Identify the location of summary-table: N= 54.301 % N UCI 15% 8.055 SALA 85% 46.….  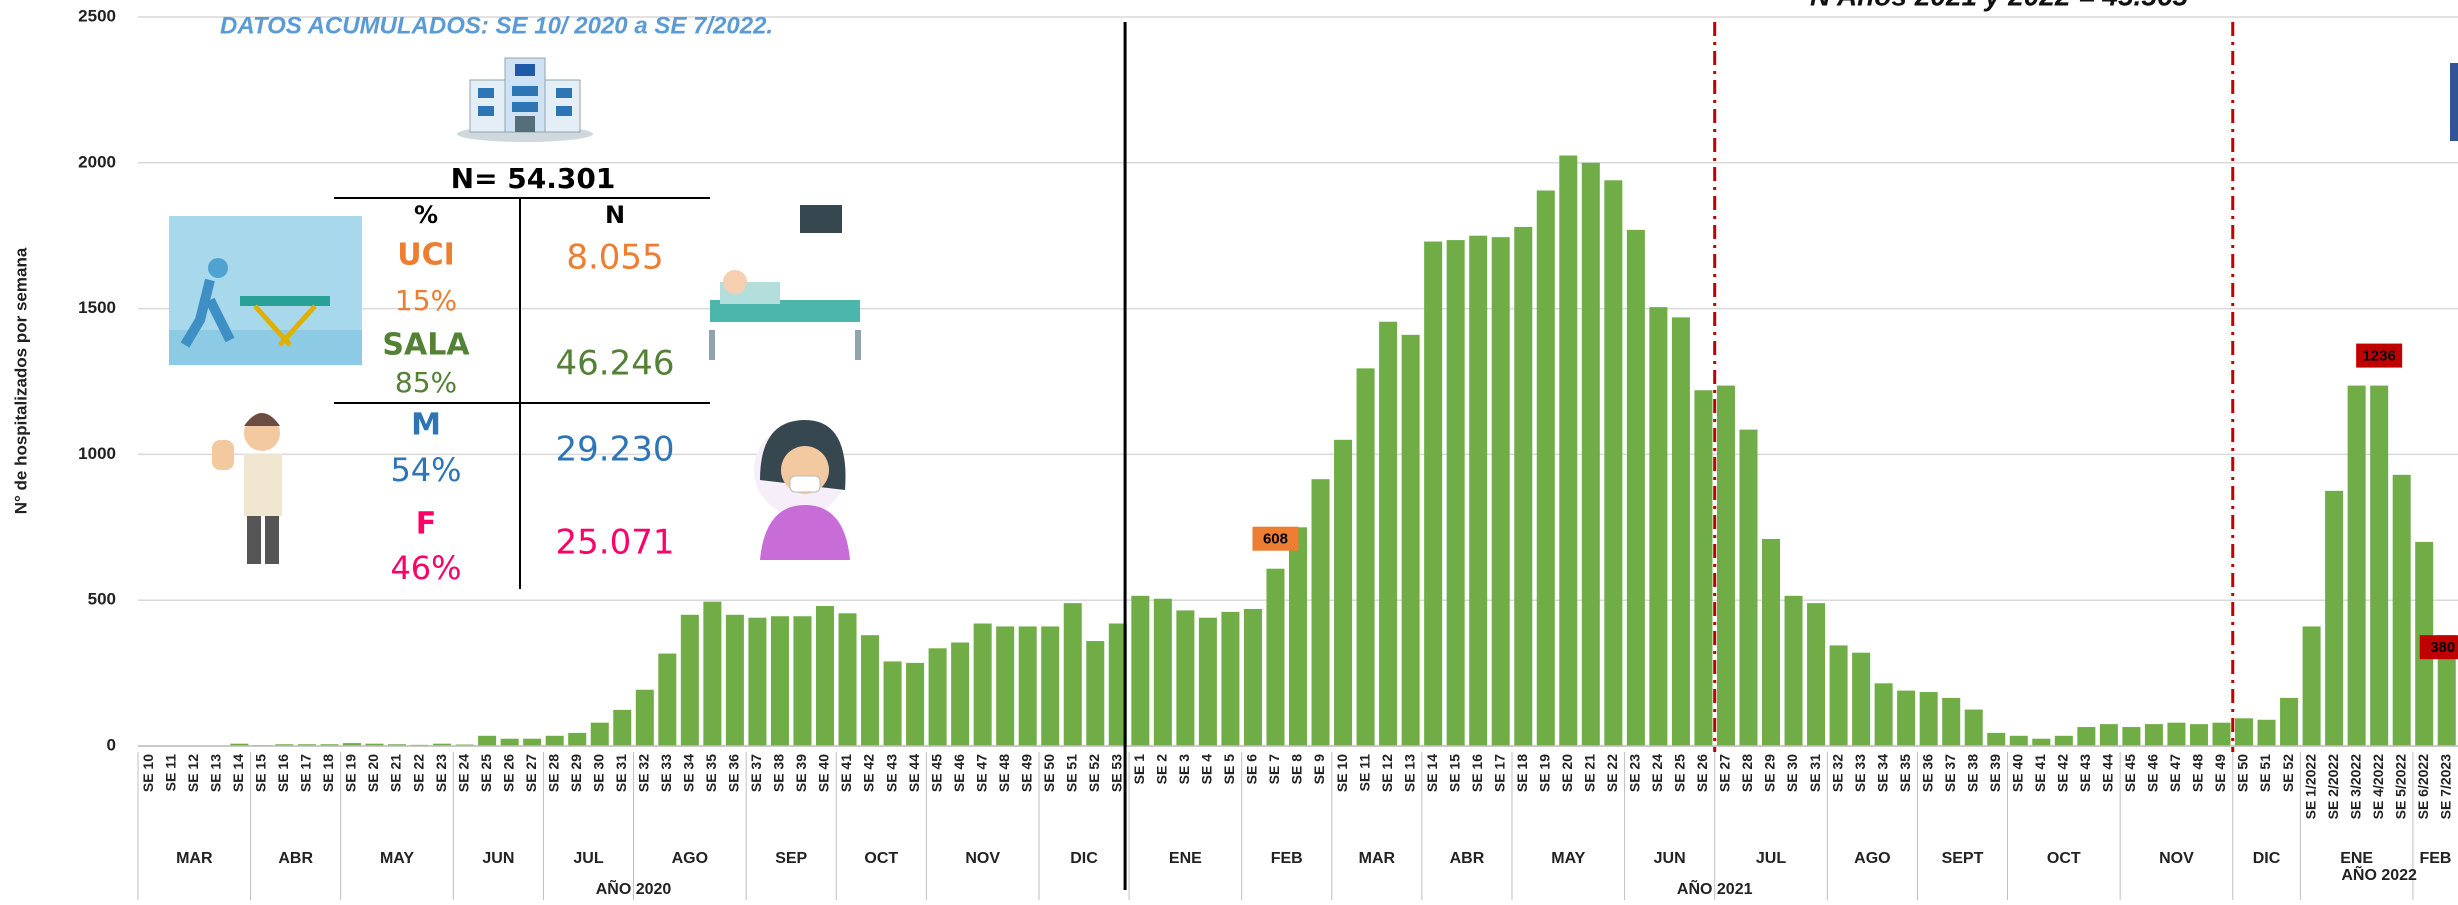
(522, 375).